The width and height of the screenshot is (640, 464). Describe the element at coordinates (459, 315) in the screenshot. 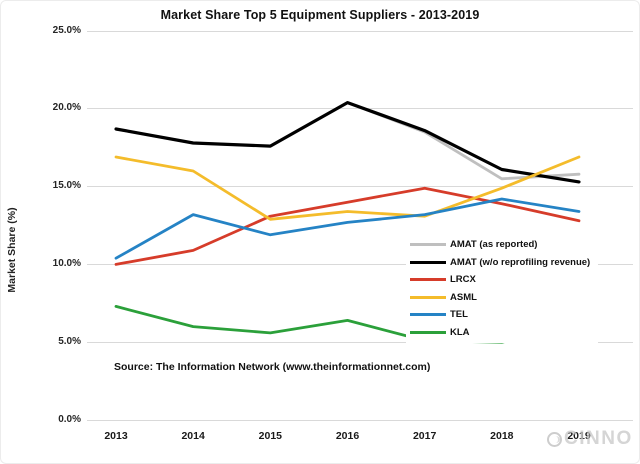

I see `legend-label: TEL` at that location.